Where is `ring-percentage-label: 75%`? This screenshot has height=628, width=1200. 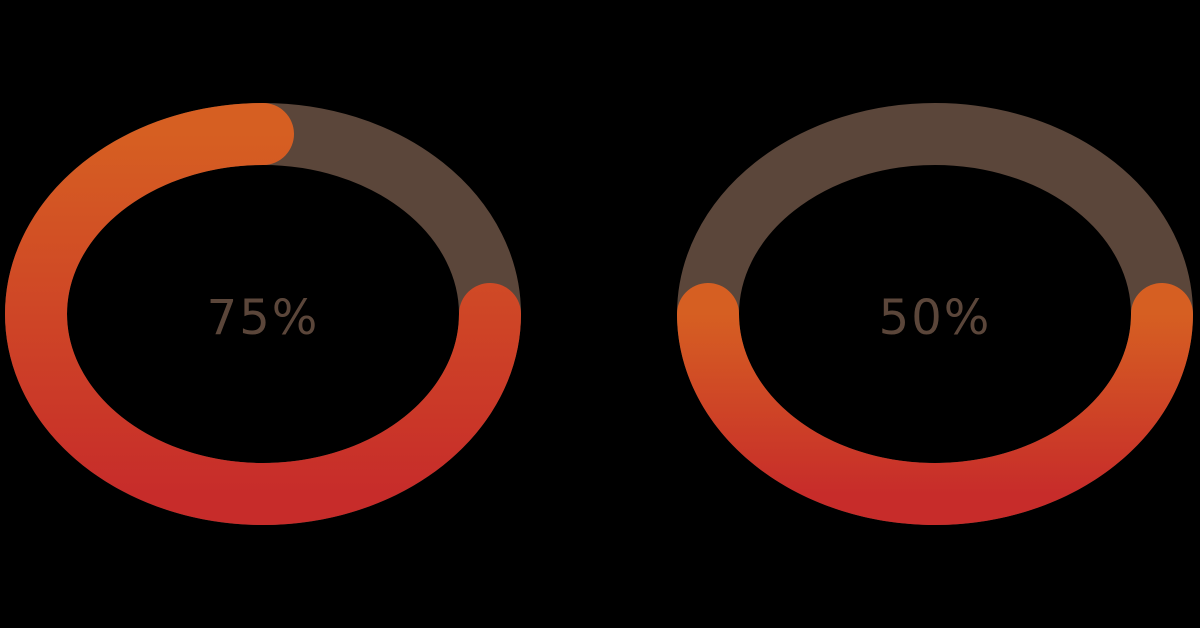
ring-percentage-label: 75% is located at coordinates (263, 318).